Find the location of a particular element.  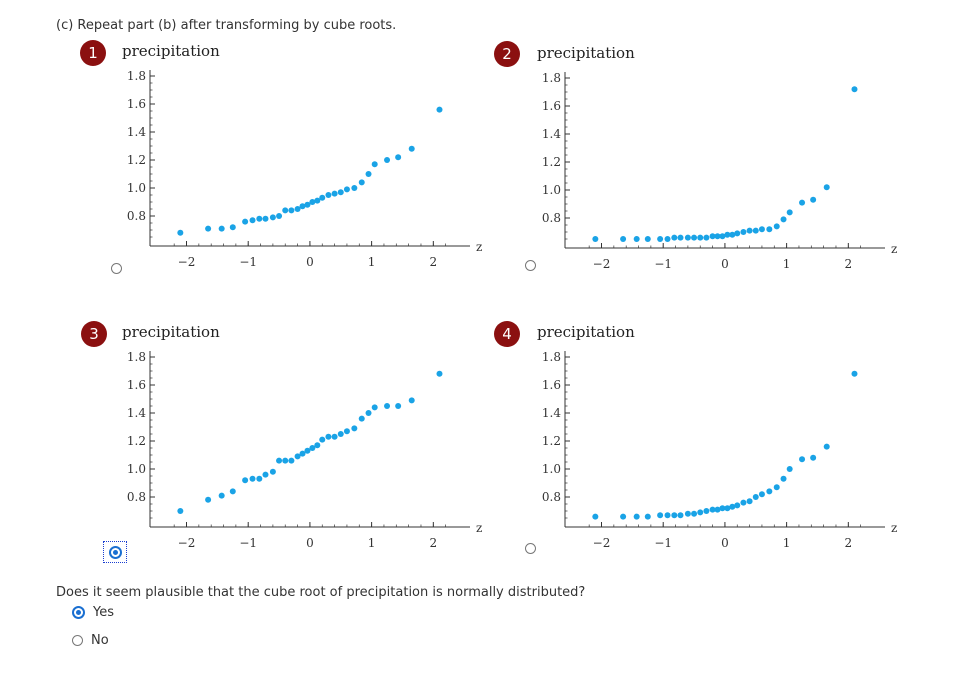

option-no: No is located at coordinates (90, 640).